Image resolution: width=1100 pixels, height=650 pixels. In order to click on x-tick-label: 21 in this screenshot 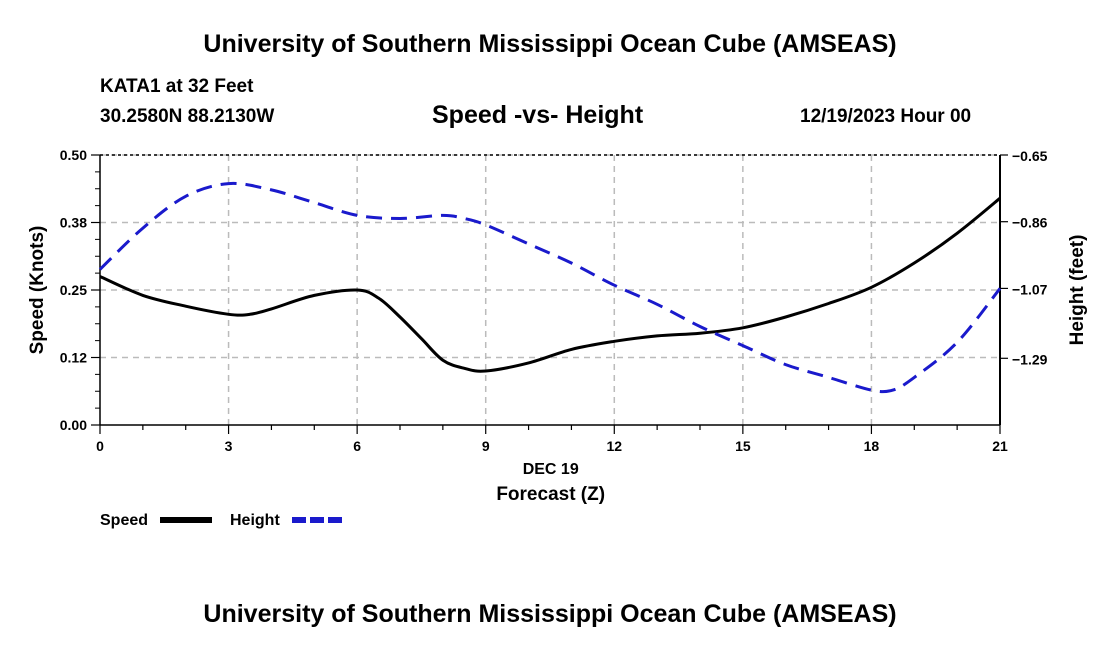, I will do `click(1000, 446)`.